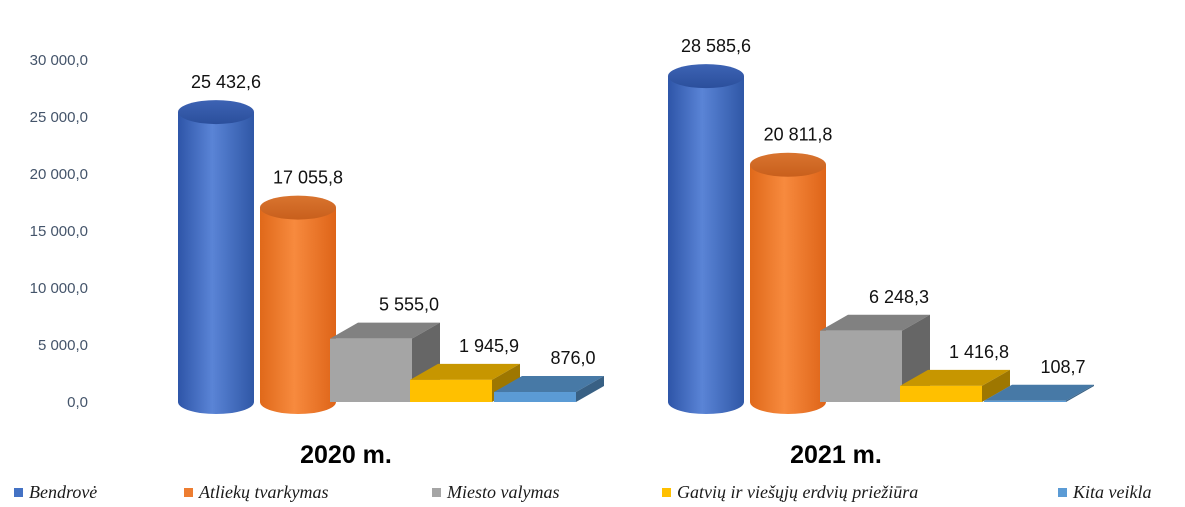 This screenshot has width=1185, height=507. What do you see at coordinates (899, 297) in the screenshot?
I see `data-label: 6 248,3` at bounding box center [899, 297].